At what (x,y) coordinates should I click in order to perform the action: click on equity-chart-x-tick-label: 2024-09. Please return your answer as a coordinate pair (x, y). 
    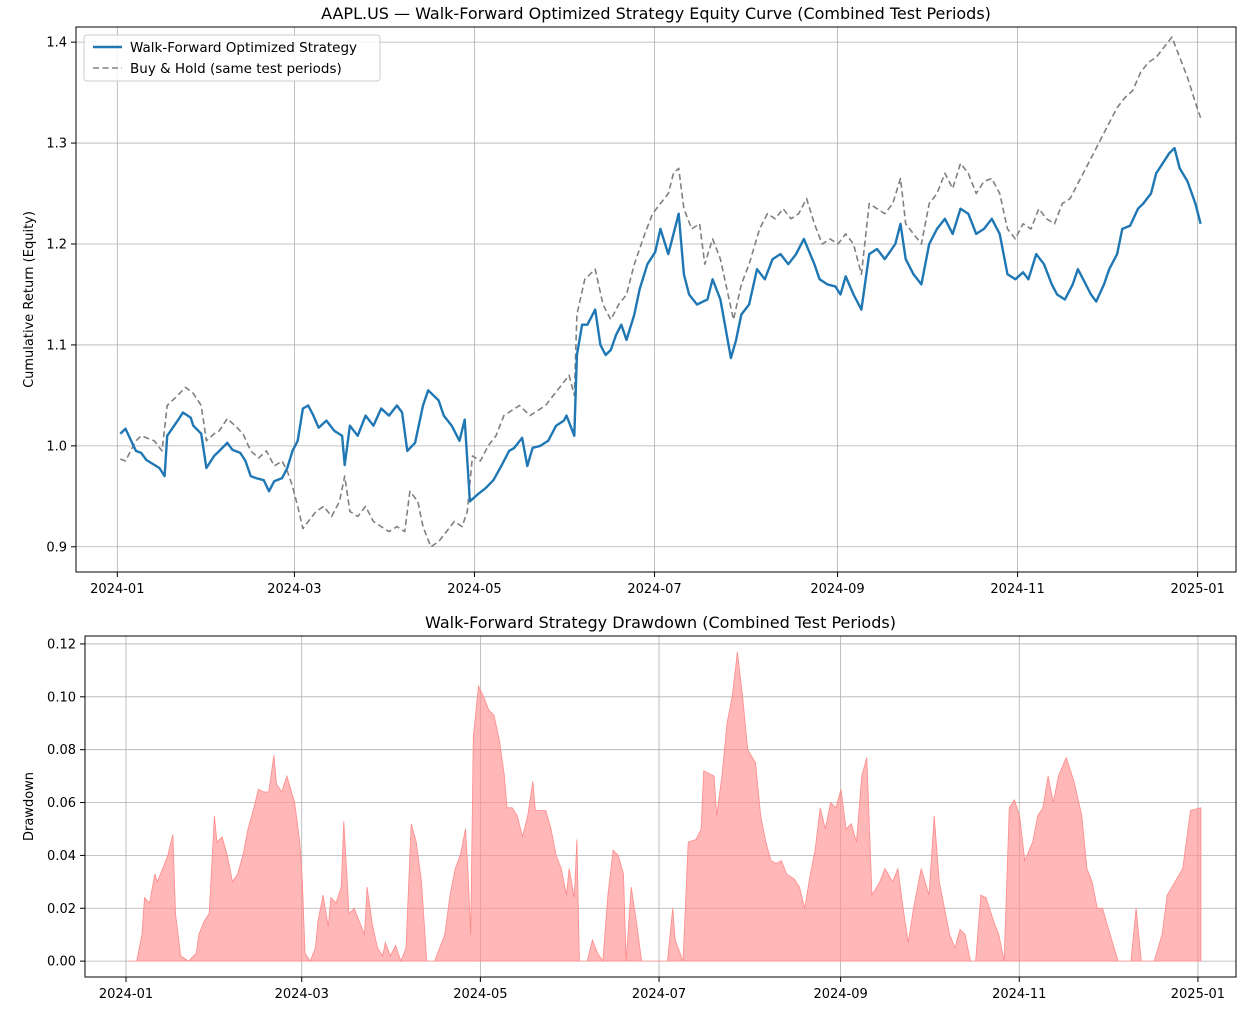
    Looking at the image, I should click on (837, 589).